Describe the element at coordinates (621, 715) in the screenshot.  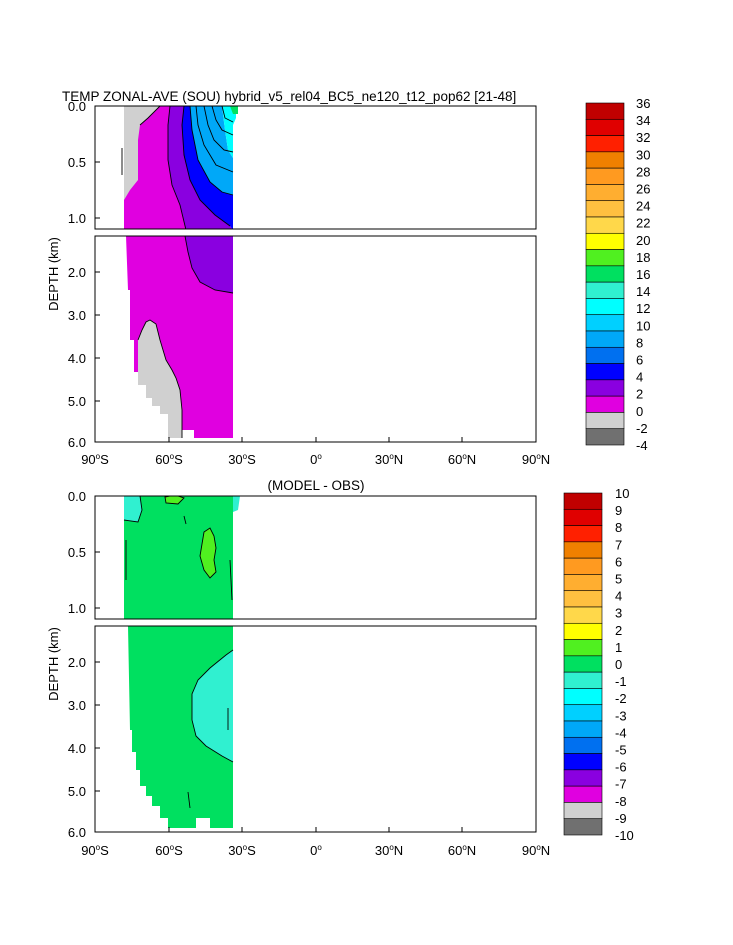
I see `colorbar-label: -3` at that location.